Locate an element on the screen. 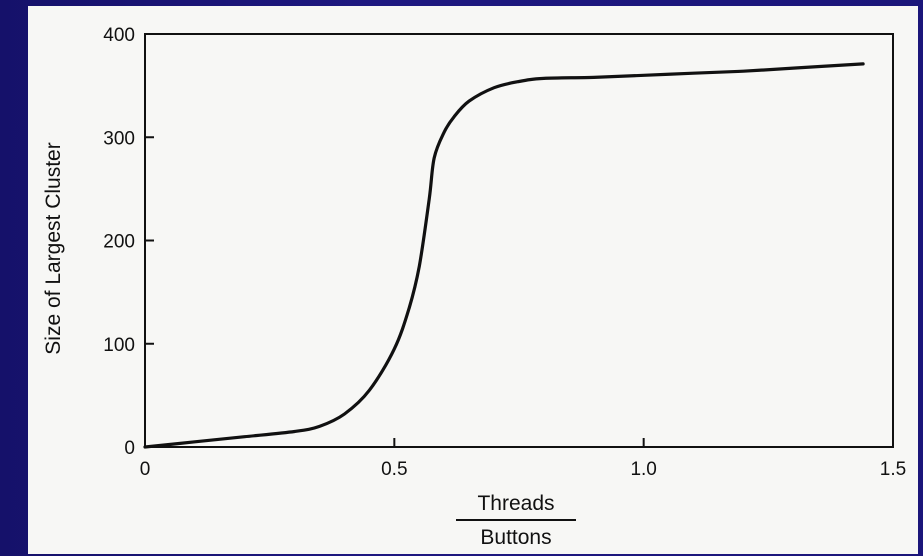  y-tick-label: 400 is located at coordinates (119, 35).